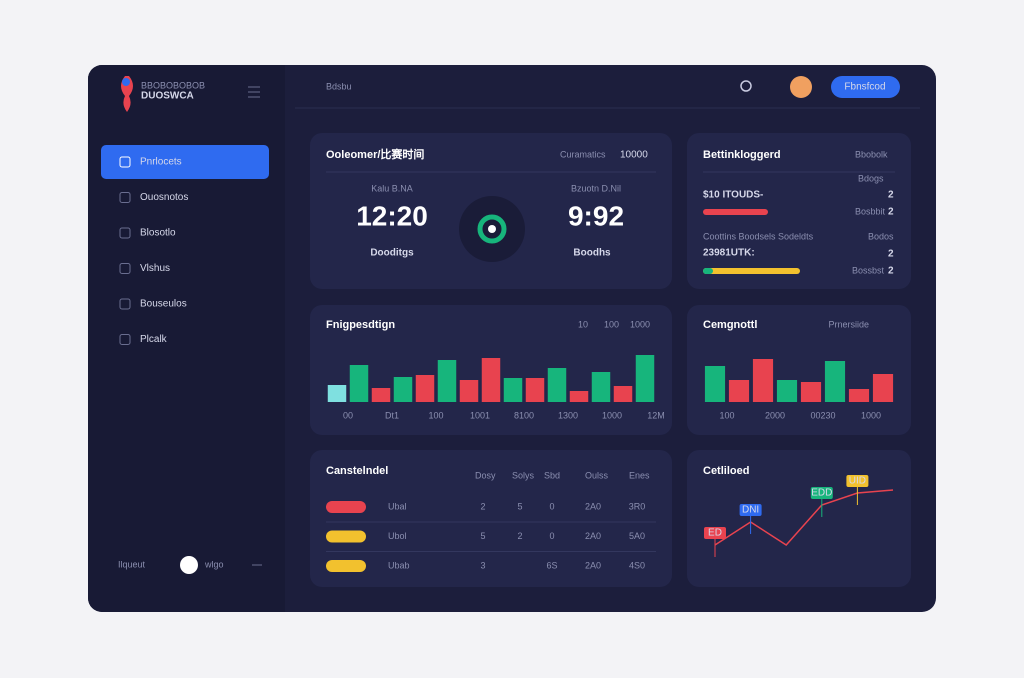 This screenshot has width=1024, height=678. What do you see at coordinates (637, 536) in the screenshot?
I see `cell: 5A0` at bounding box center [637, 536].